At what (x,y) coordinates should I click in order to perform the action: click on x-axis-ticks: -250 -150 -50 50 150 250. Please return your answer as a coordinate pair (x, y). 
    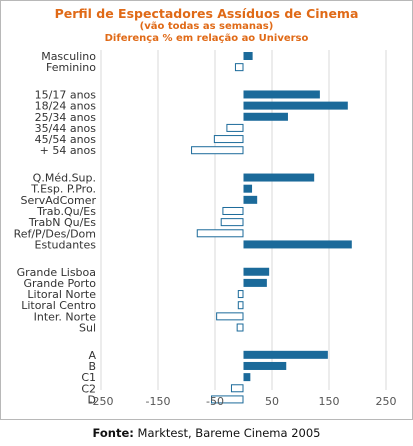
    Looking at the image, I should click on (243, 401).